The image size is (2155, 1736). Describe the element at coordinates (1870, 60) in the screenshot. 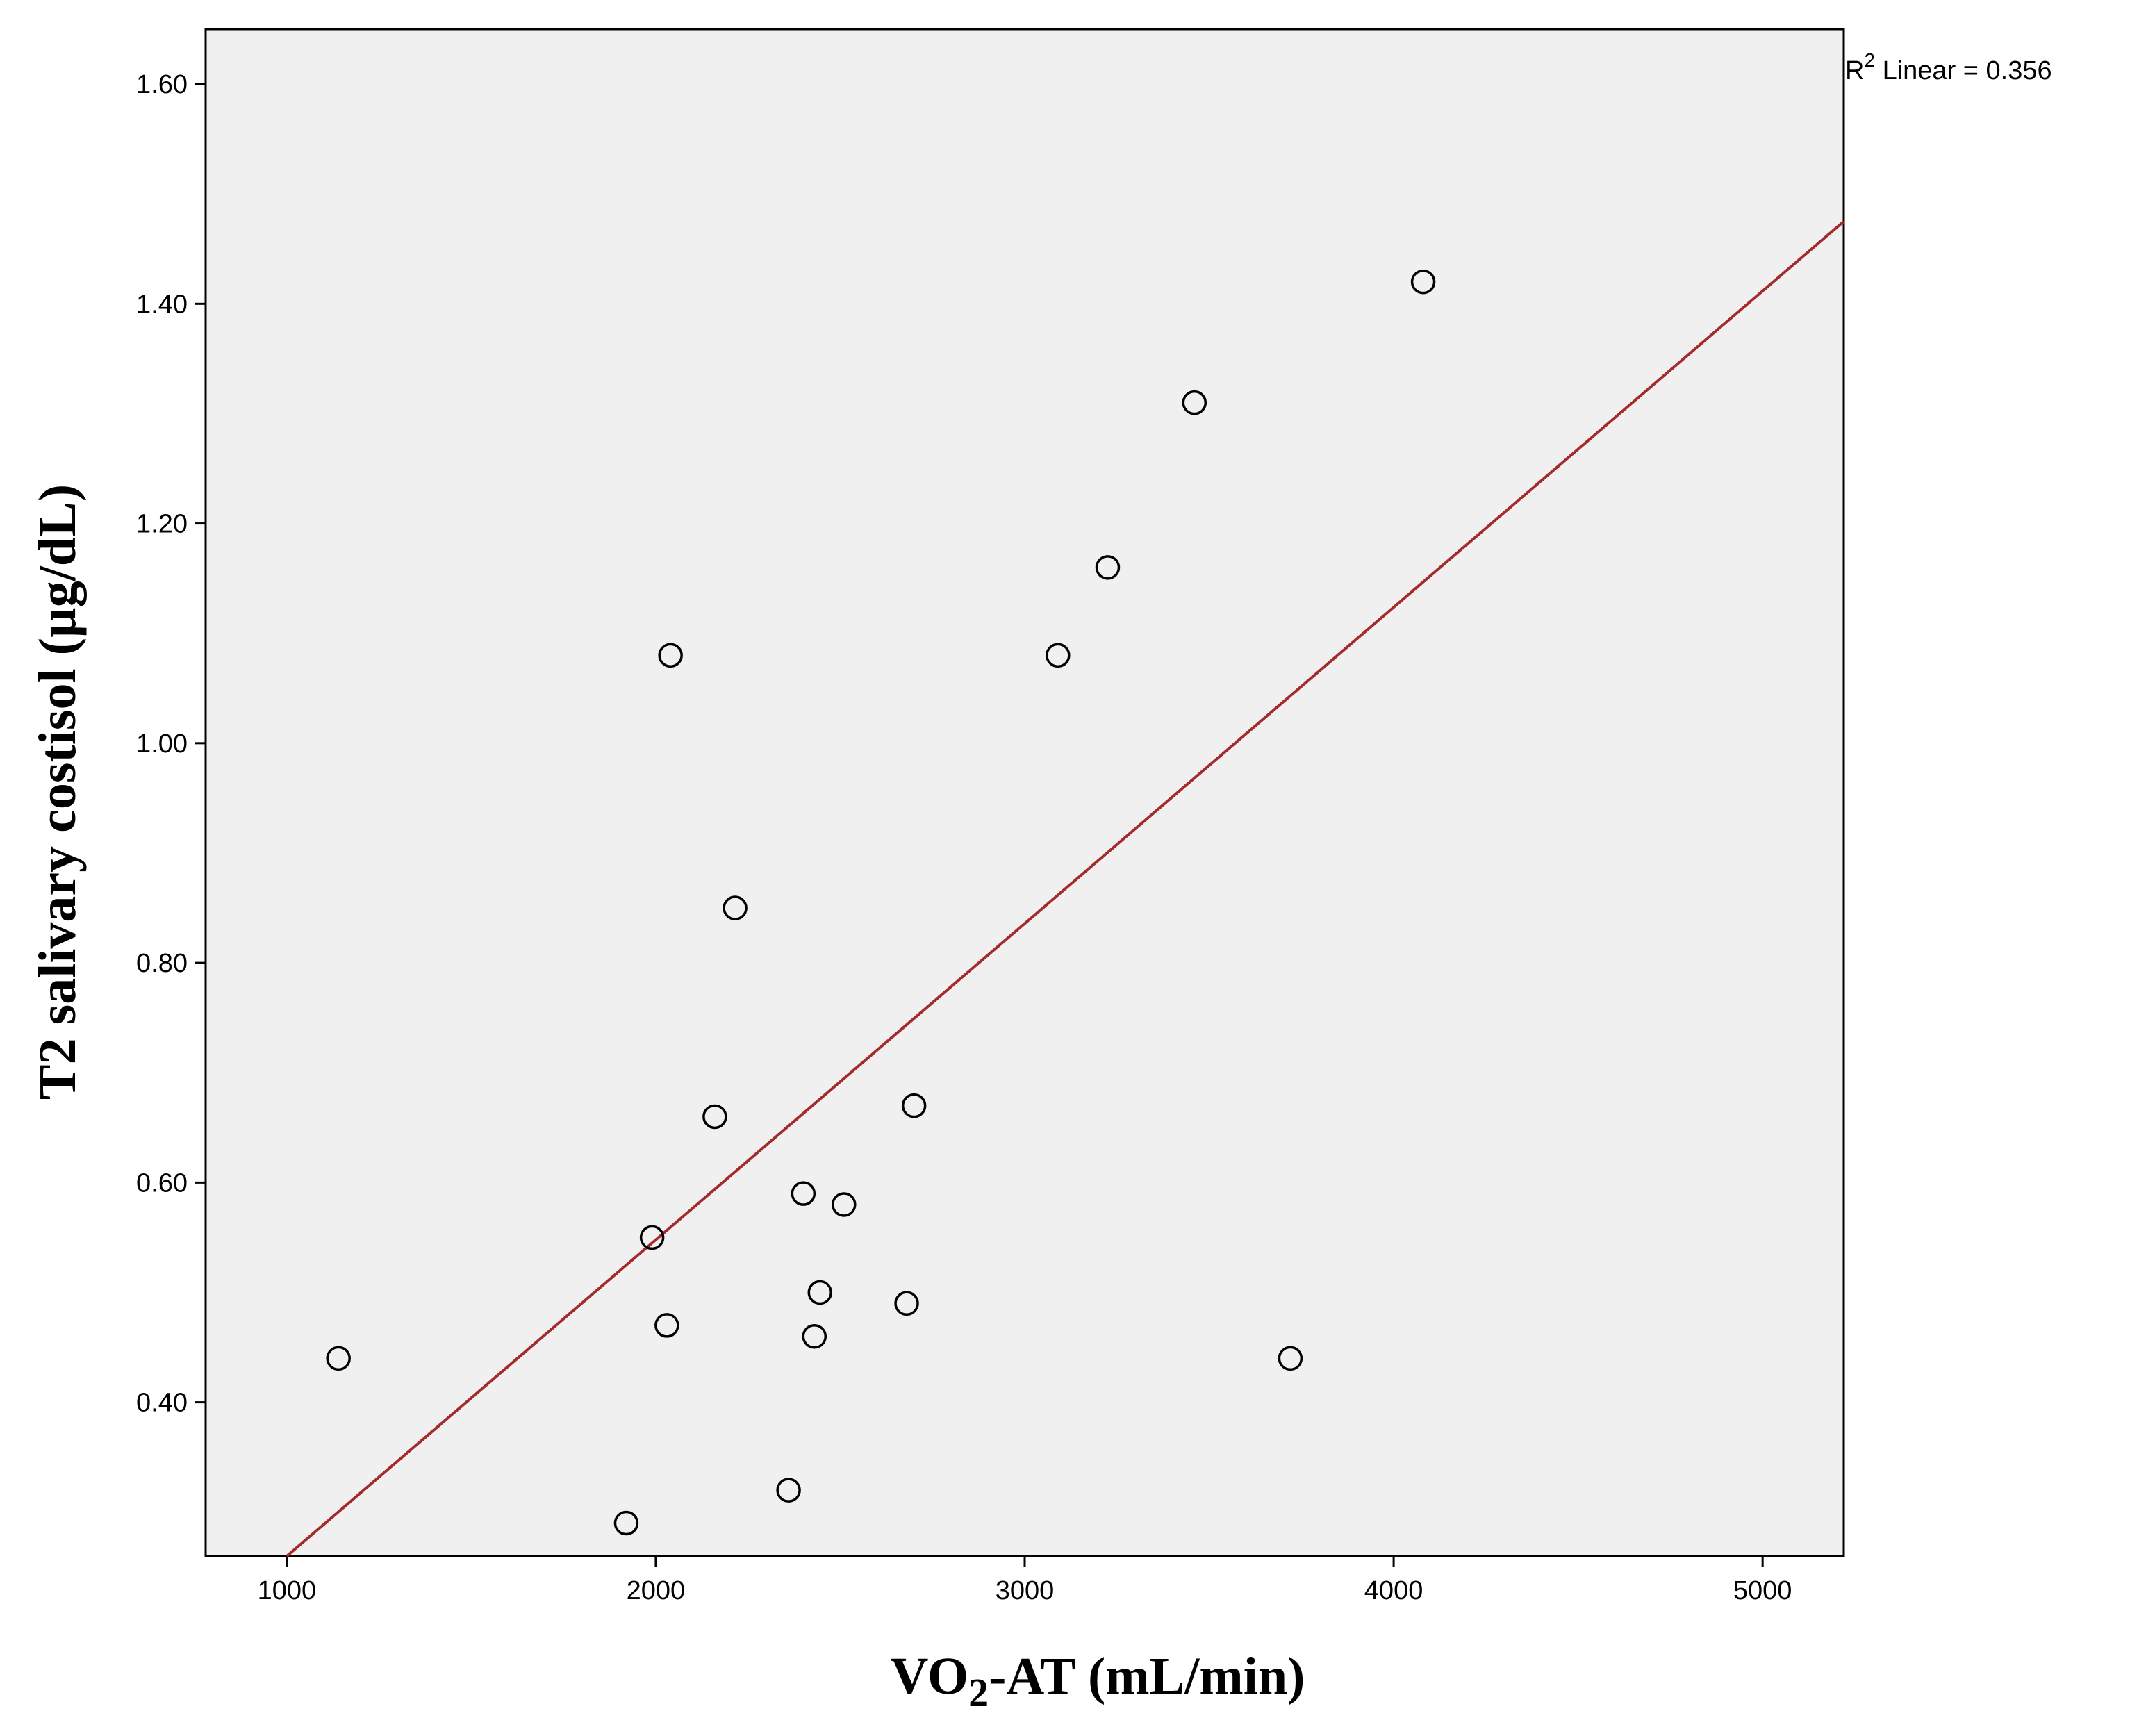

I see `r-squared-superscript: 2` at that location.